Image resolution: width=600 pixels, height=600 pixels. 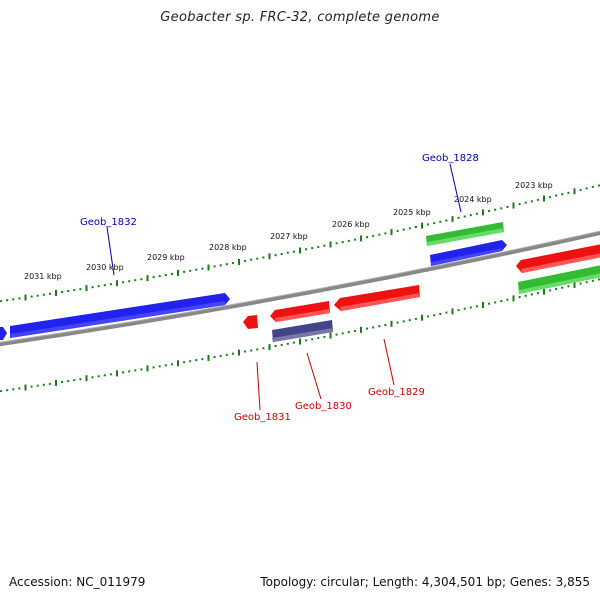 What do you see at coordinates (3, 333) in the screenshot?
I see `gene-left-edge-fragment` at bounding box center [3, 333].